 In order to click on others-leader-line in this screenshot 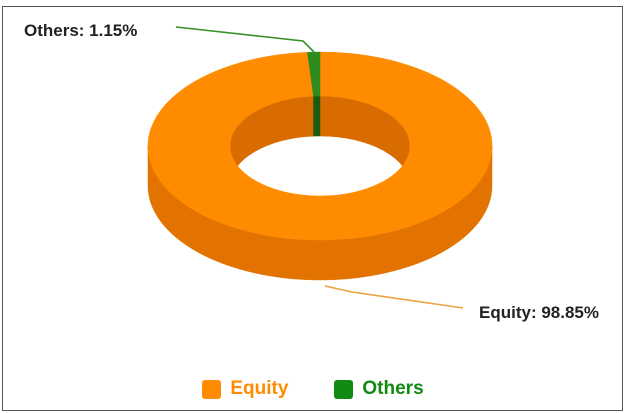, I will do `click(245, 39)`.